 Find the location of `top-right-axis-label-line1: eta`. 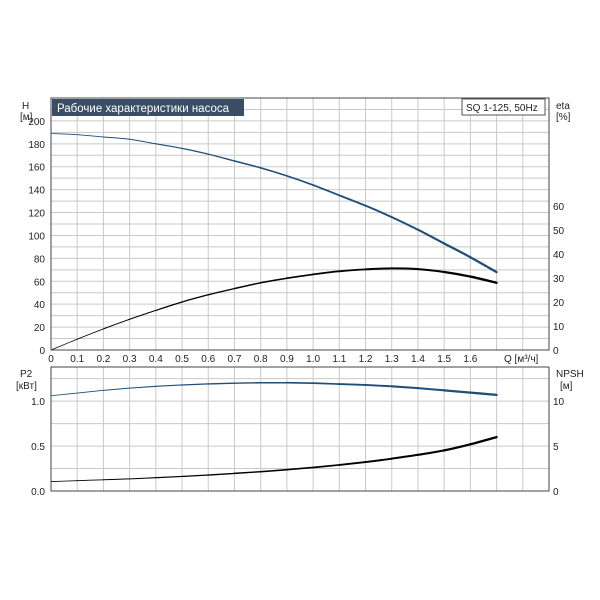

top-right-axis-label-line1: eta is located at coordinates (563, 106).